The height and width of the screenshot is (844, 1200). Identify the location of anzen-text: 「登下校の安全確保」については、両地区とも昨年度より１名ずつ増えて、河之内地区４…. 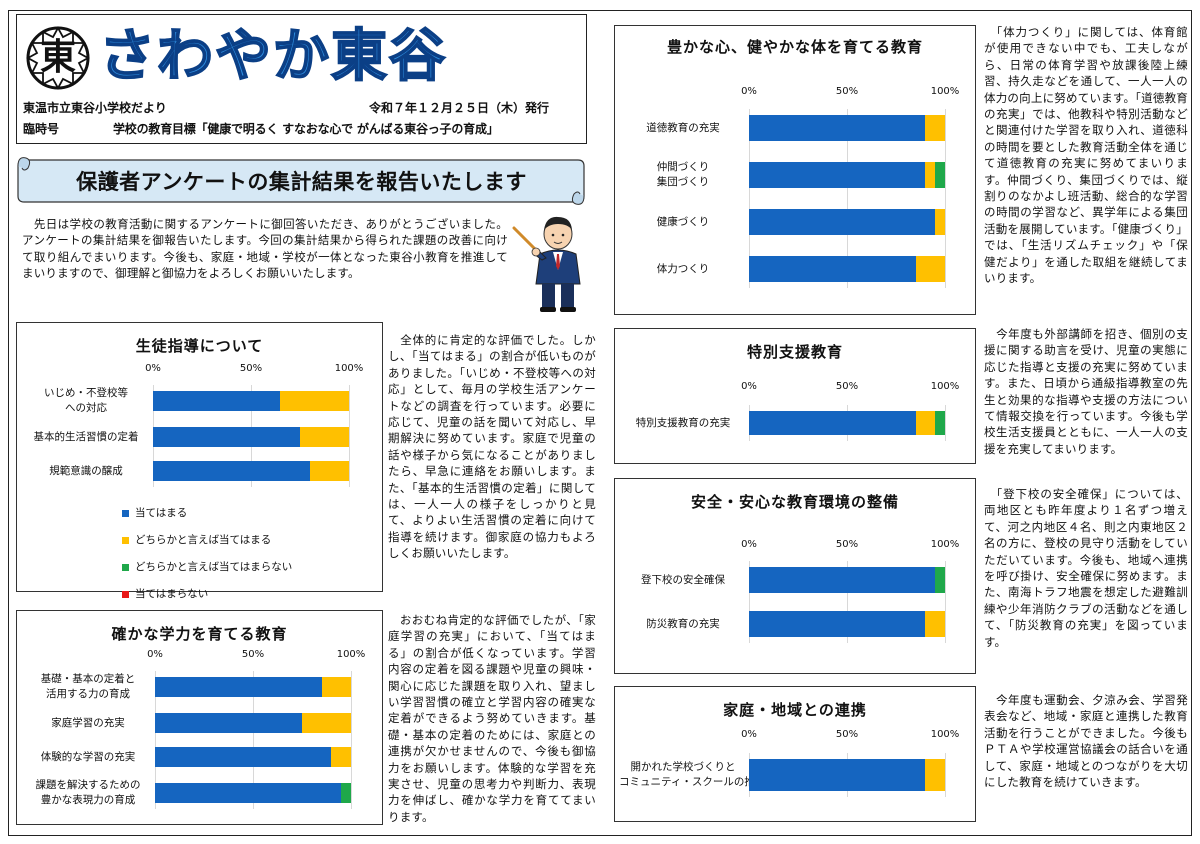
(1086, 568).